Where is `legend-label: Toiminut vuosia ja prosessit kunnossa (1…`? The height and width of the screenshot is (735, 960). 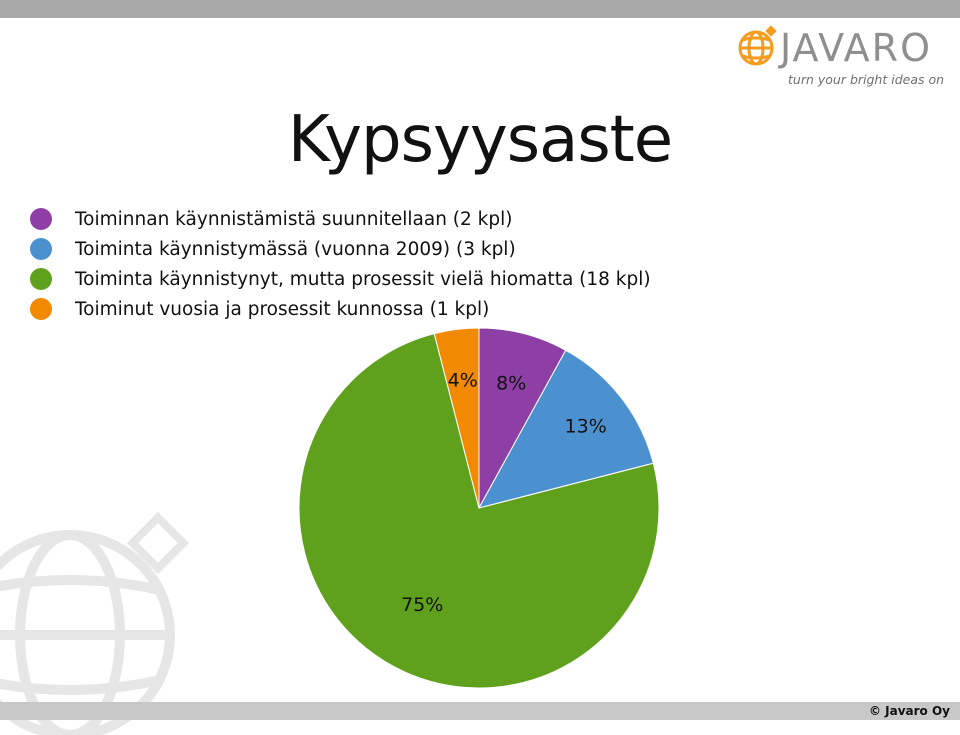
legend-label: Toiminut vuosia ja prosessit kunnossa (1… is located at coordinates (282, 309).